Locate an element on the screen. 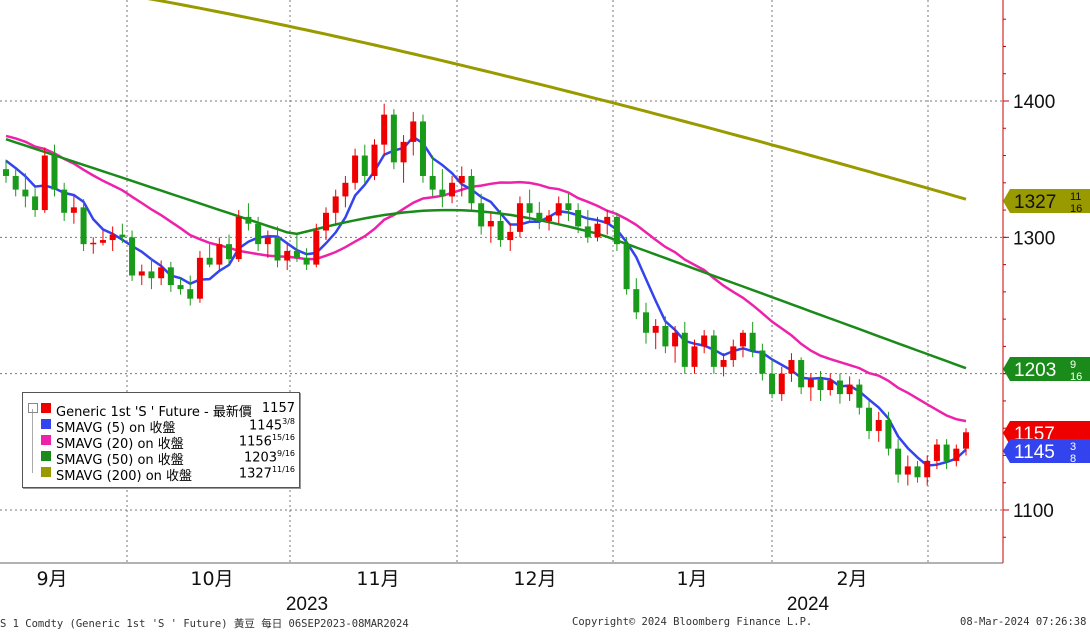 This screenshot has width=1090, height=633. x-month-label: 10月 is located at coordinates (211, 579).